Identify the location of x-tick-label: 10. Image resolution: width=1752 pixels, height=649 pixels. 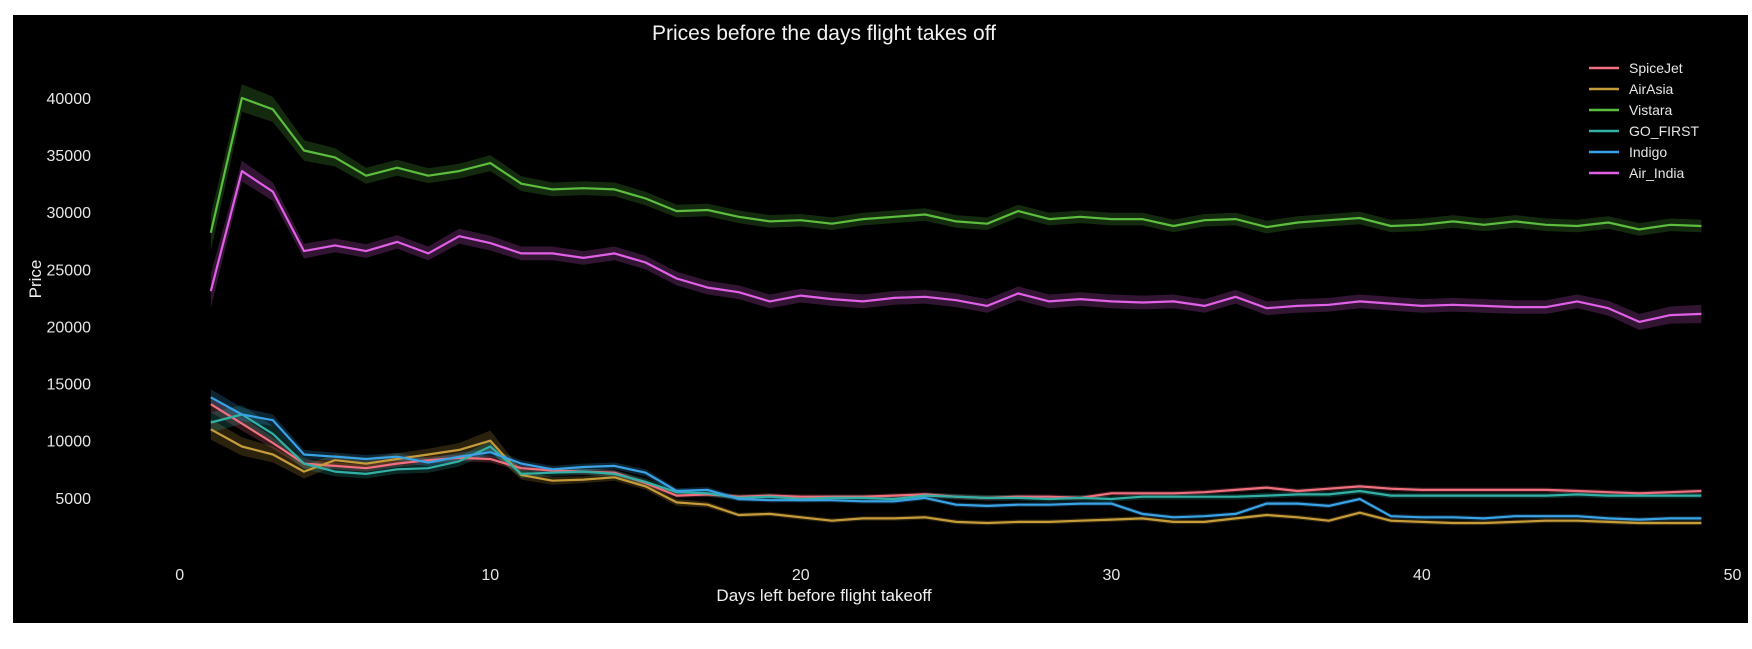
(490, 575).